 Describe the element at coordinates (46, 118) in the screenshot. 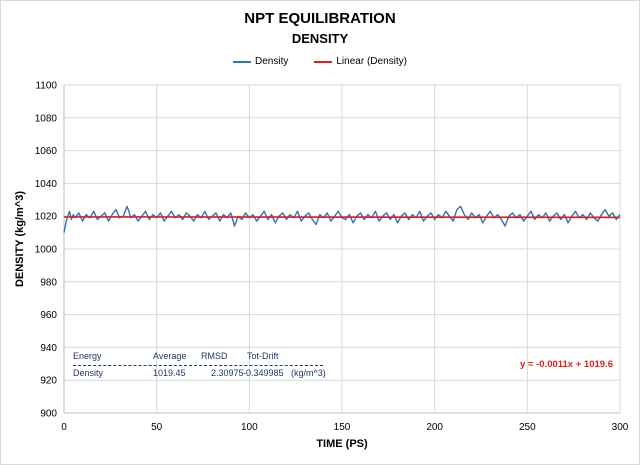

I see `y-tick-label: 1080` at that location.